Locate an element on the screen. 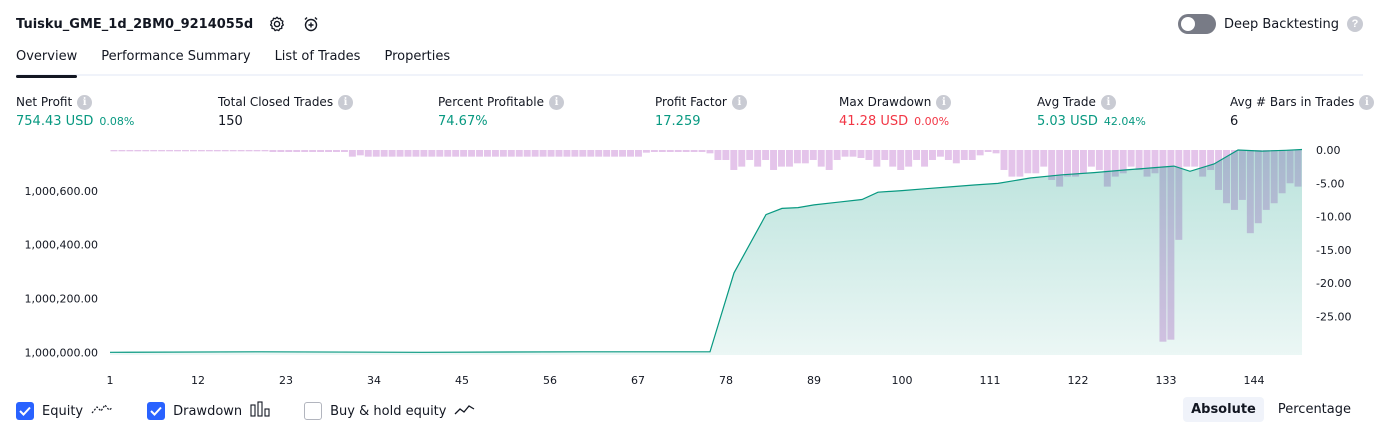 The height and width of the screenshot is (435, 1379). metric-label: Avg Trade is located at coordinates (1066, 102).